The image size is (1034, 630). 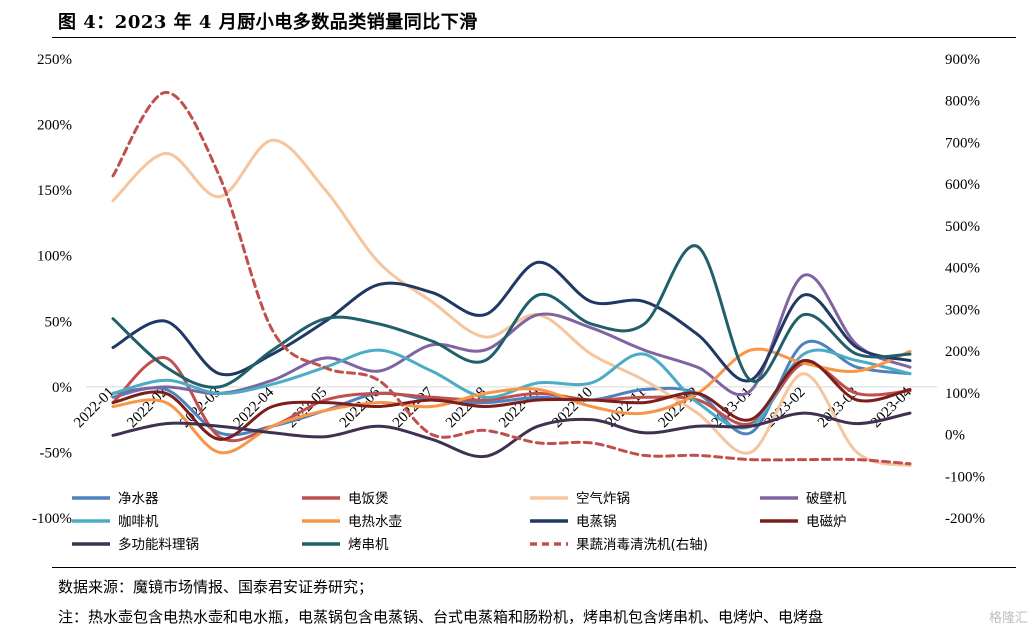 I want to click on left-axis-tick: 200%, so click(x=54, y=126).